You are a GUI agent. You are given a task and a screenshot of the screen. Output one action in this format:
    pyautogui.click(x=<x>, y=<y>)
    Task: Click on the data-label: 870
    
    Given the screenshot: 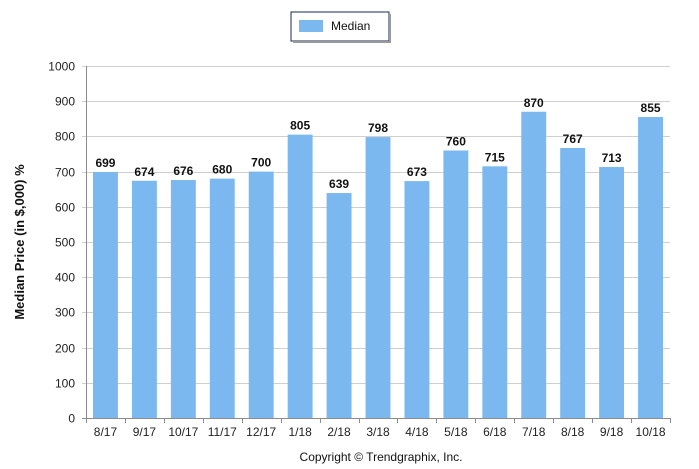 What is the action you would take?
    pyautogui.click(x=534, y=103)
    